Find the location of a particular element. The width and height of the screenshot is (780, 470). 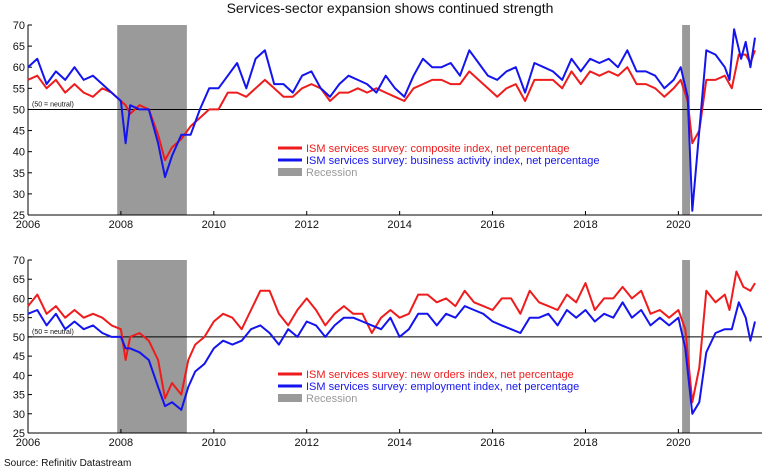

bottom-x-tick-label-2014: 2014 is located at coordinates (399, 443).